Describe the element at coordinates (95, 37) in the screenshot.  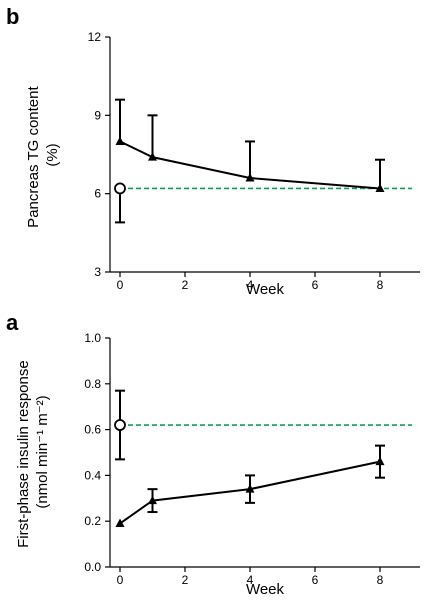
I see `y-tick-label: 12` at that location.